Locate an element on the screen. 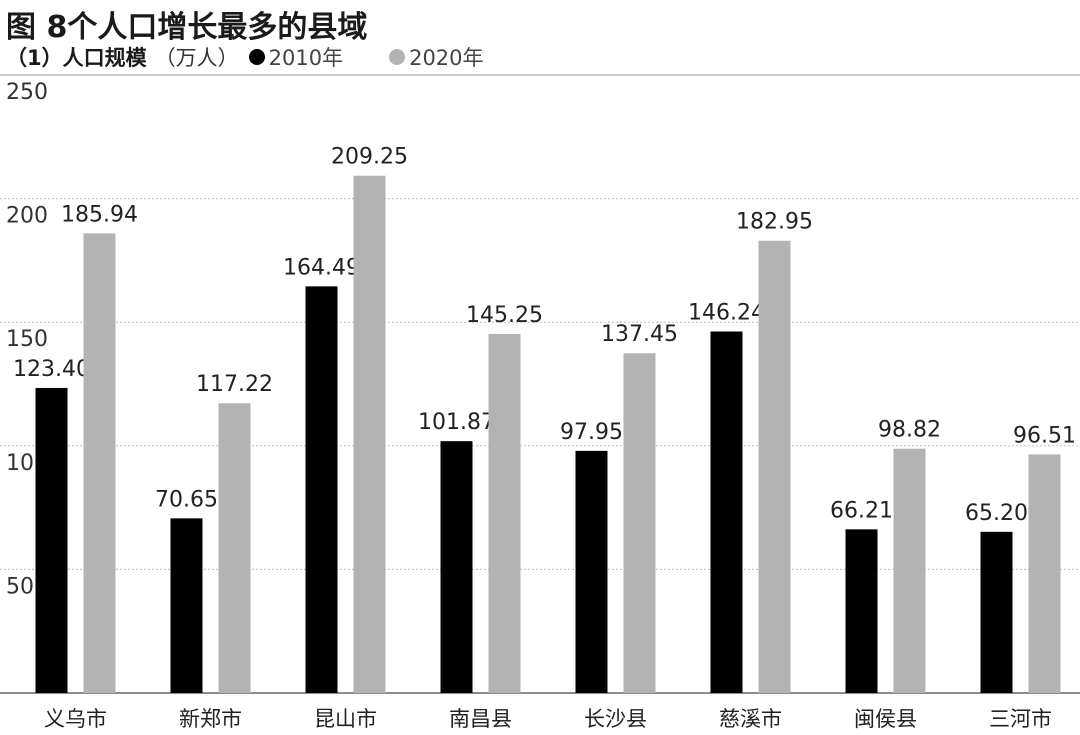 This screenshot has width=1080, height=735. data-label-2010年-慈溪市: 146.24 is located at coordinates (726, 312).